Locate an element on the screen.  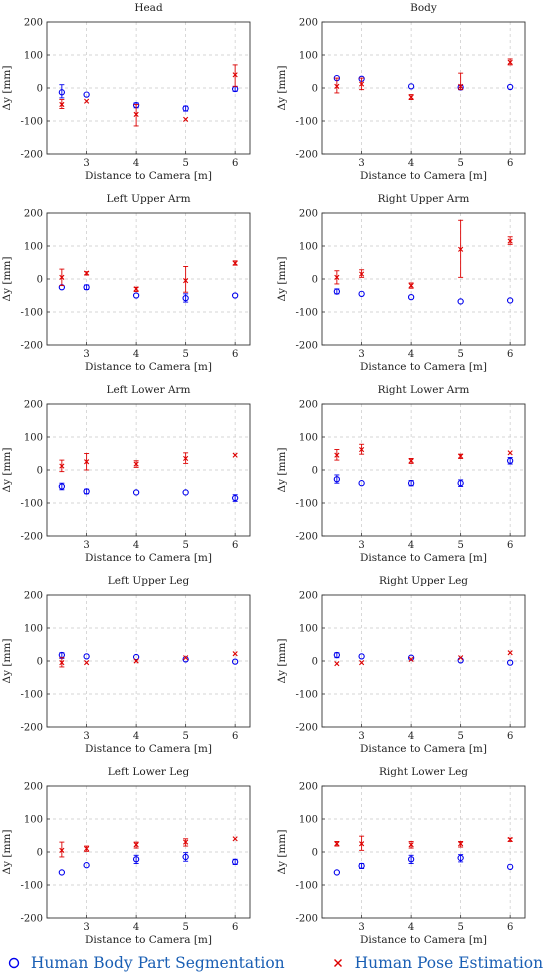
panel-title: Left Lower Arm is located at coordinates (148, 390).